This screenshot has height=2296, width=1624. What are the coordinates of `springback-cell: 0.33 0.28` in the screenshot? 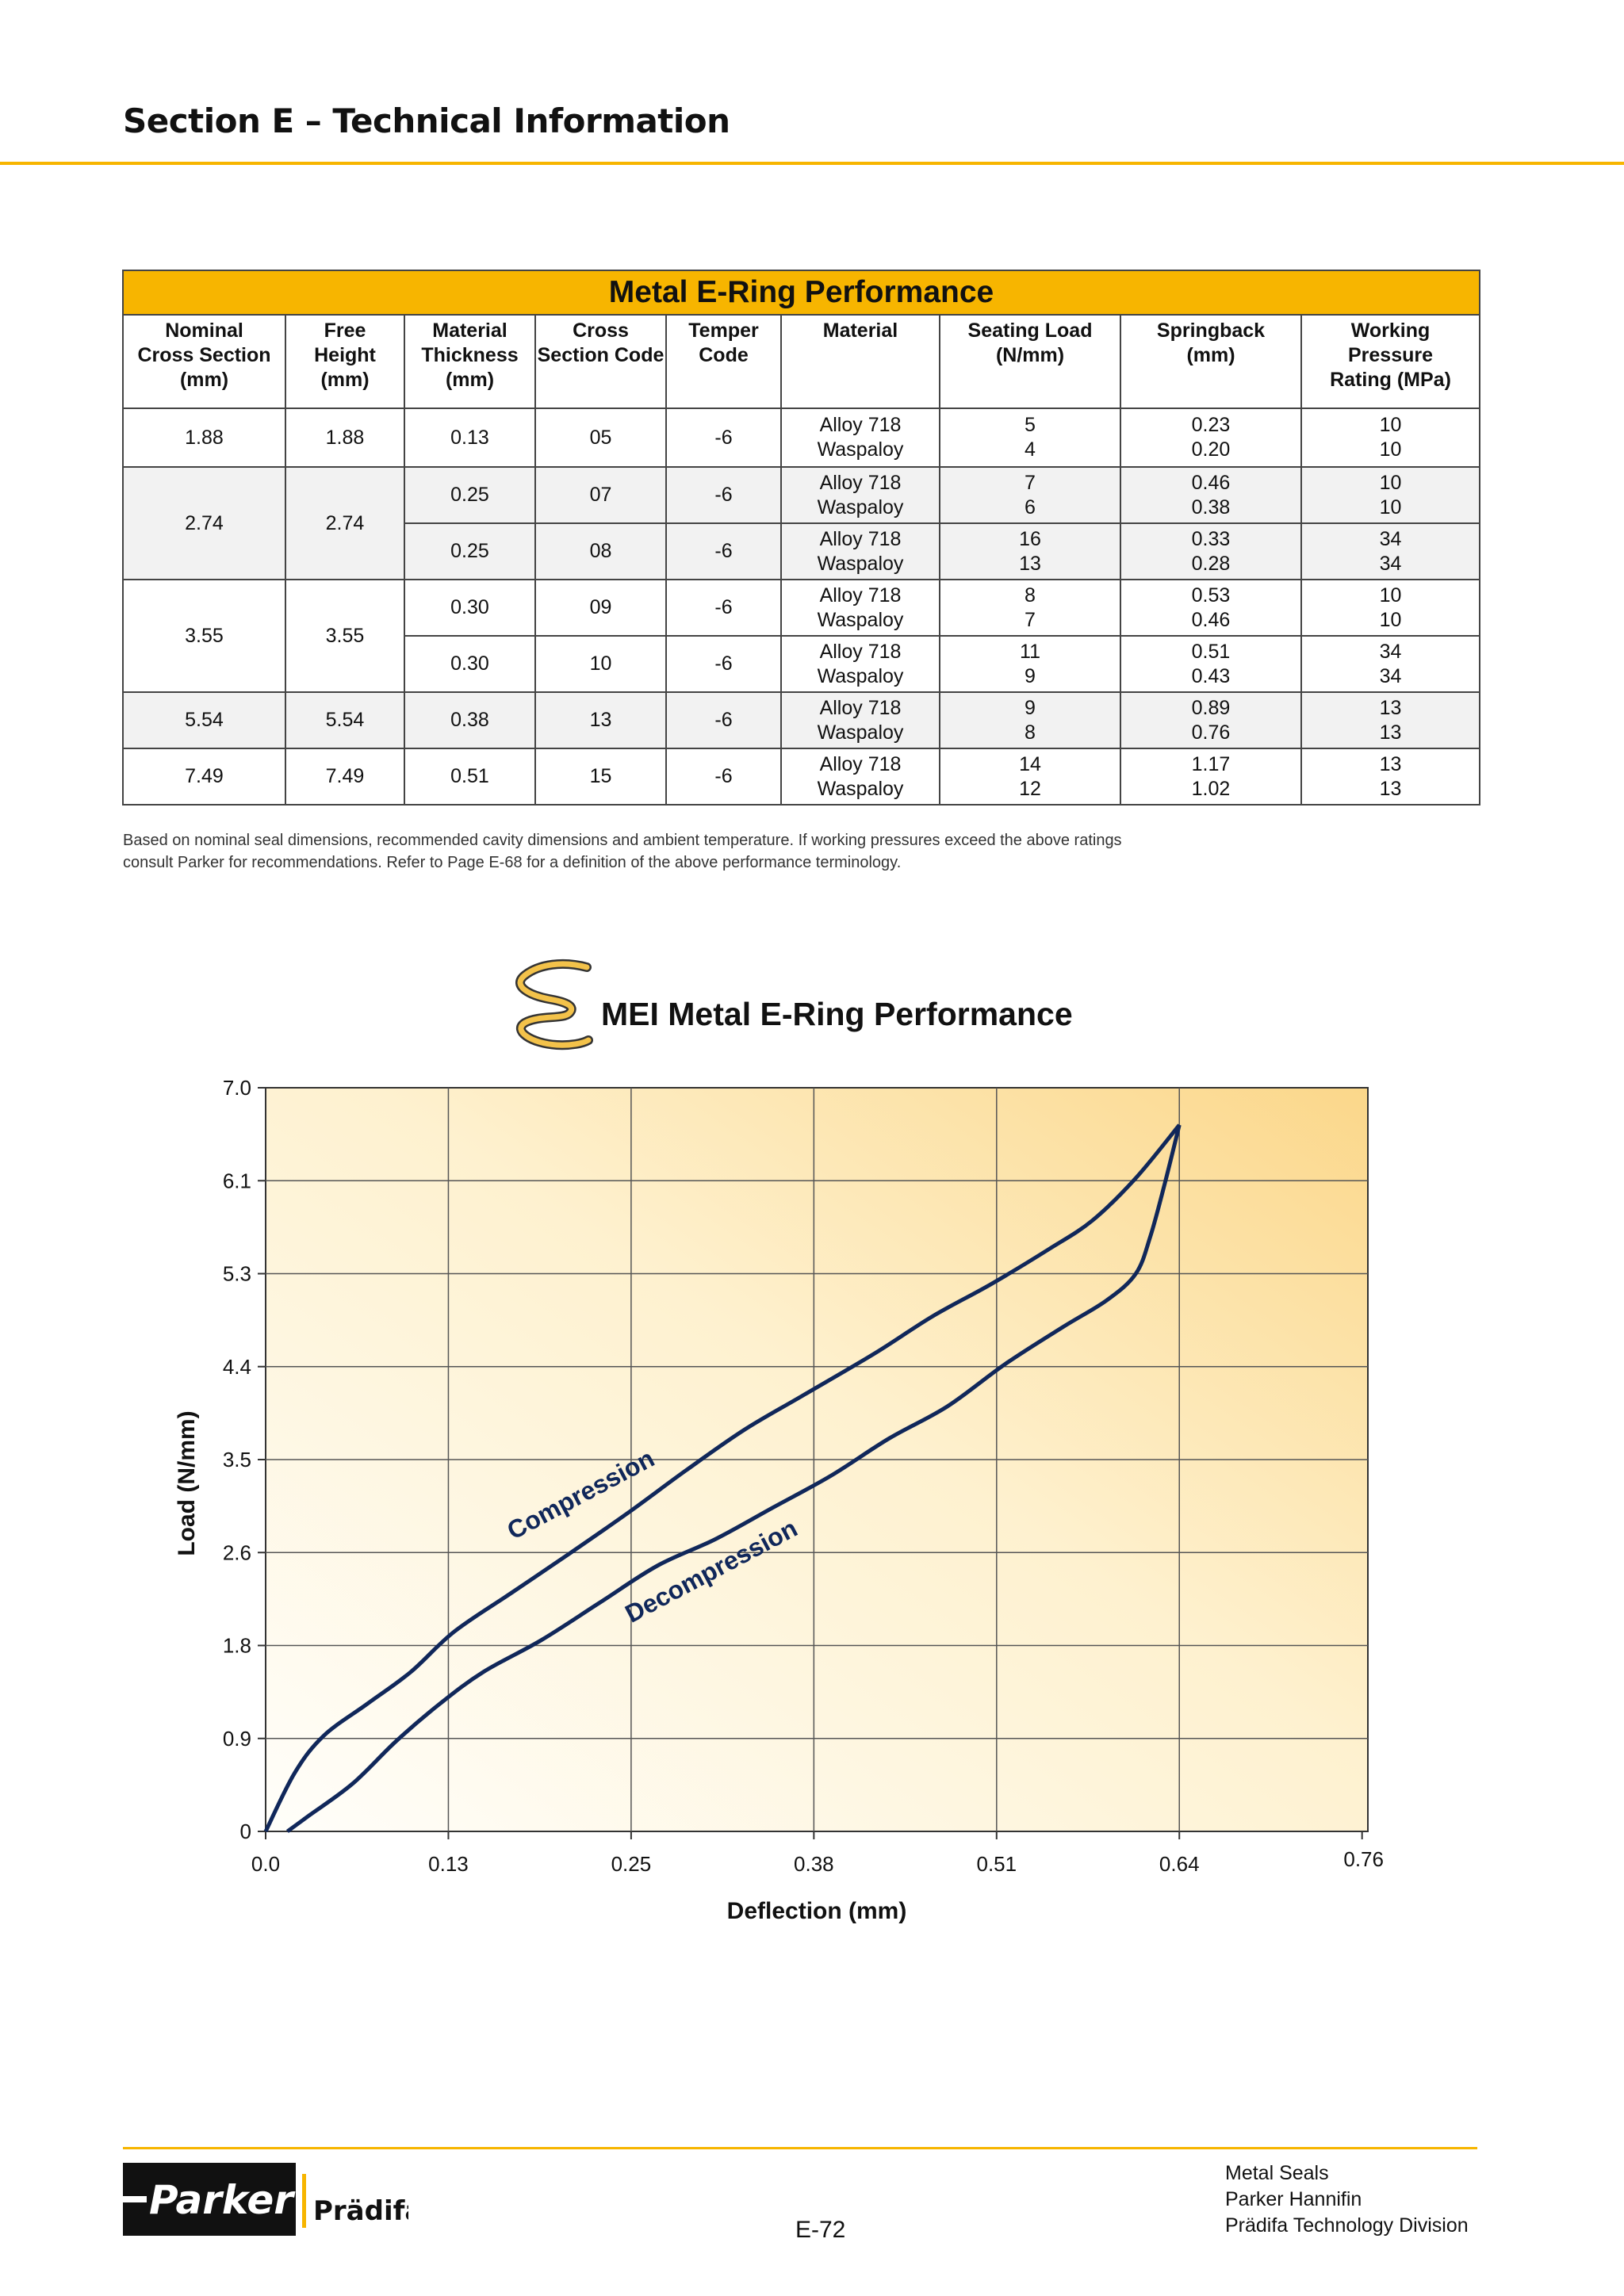 It's located at (1211, 551).